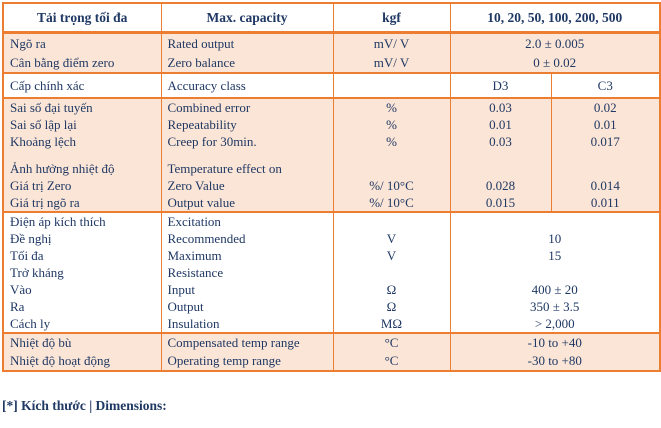 Image resolution: width=661 pixels, height=428 pixels. I want to click on spec-en: Zero balance, so click(247, 63).